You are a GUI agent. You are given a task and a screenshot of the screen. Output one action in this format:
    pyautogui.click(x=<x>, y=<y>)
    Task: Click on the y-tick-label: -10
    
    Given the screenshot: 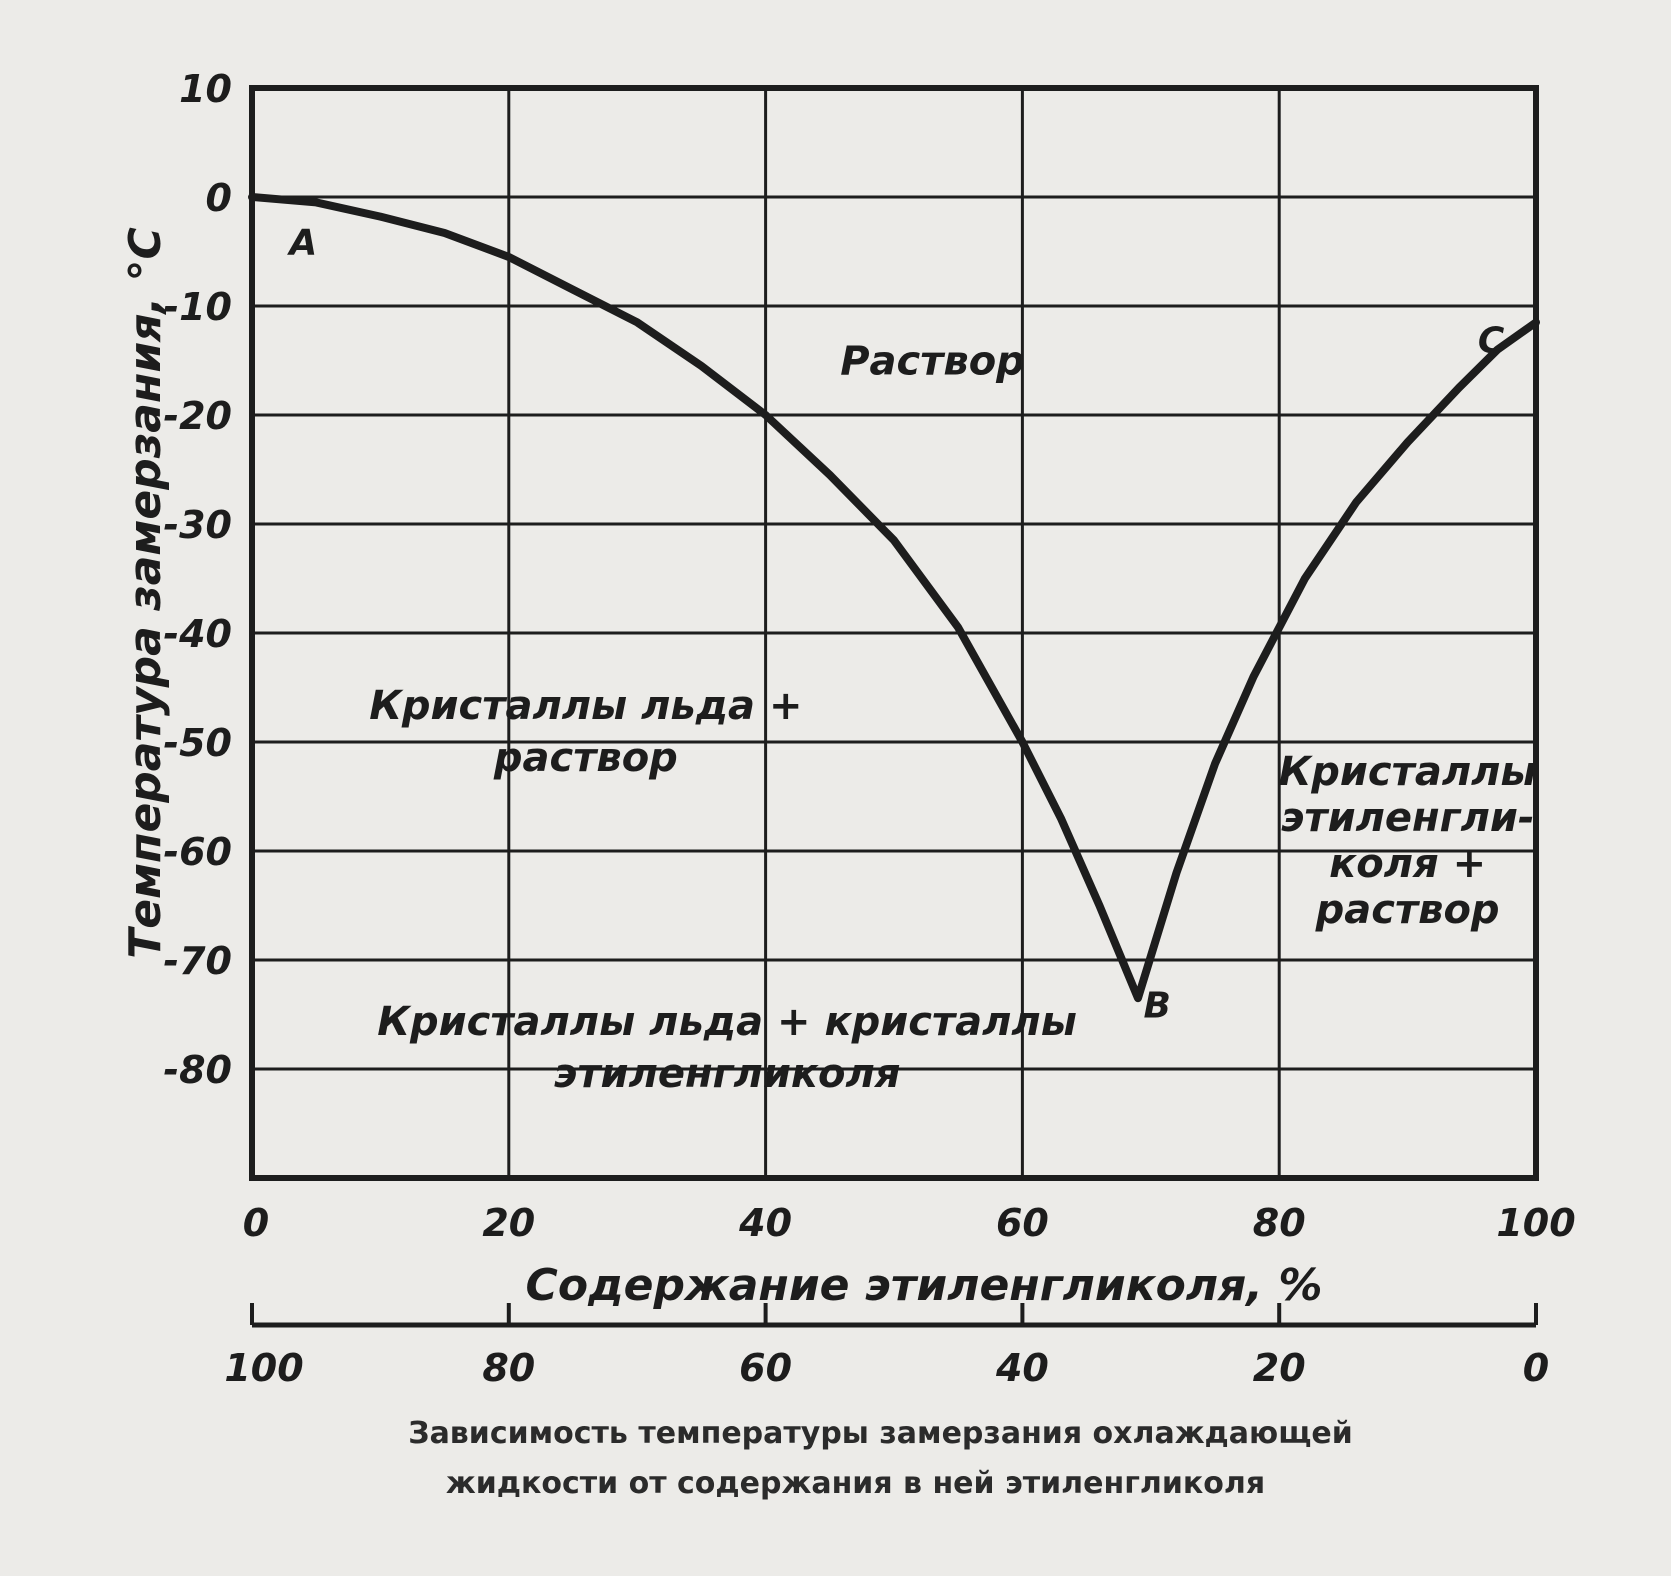 What is the action you would take?
    pyautogui.click(x=197, y=307)
    